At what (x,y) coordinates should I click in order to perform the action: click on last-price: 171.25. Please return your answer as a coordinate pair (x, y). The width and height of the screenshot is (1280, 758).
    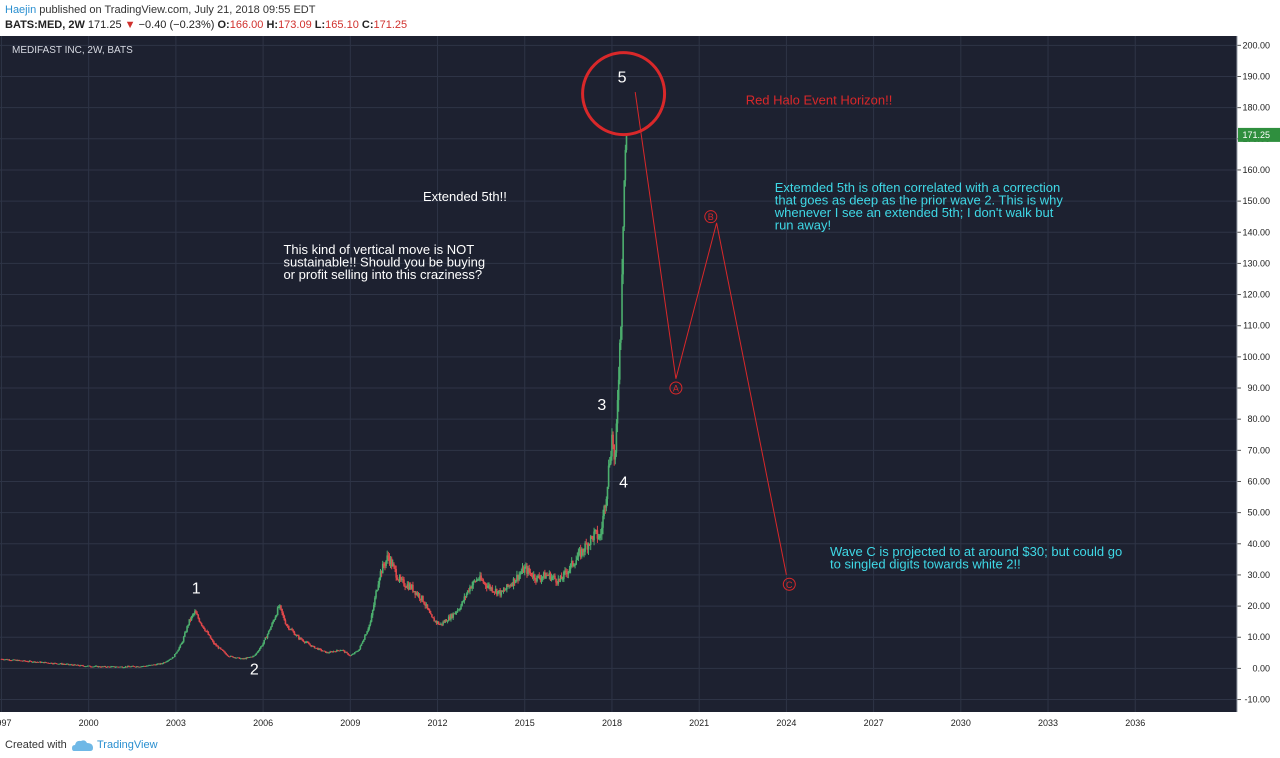
    Looking at the image, I should click on (104, 25).